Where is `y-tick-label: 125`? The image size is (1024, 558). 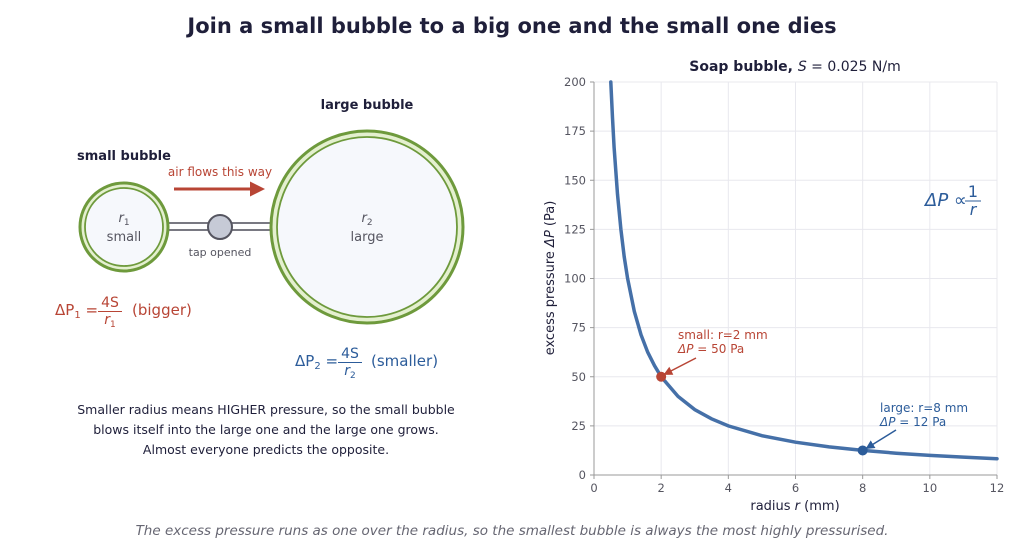 y-tick-label: 125 is located at coordinates (575, 229).